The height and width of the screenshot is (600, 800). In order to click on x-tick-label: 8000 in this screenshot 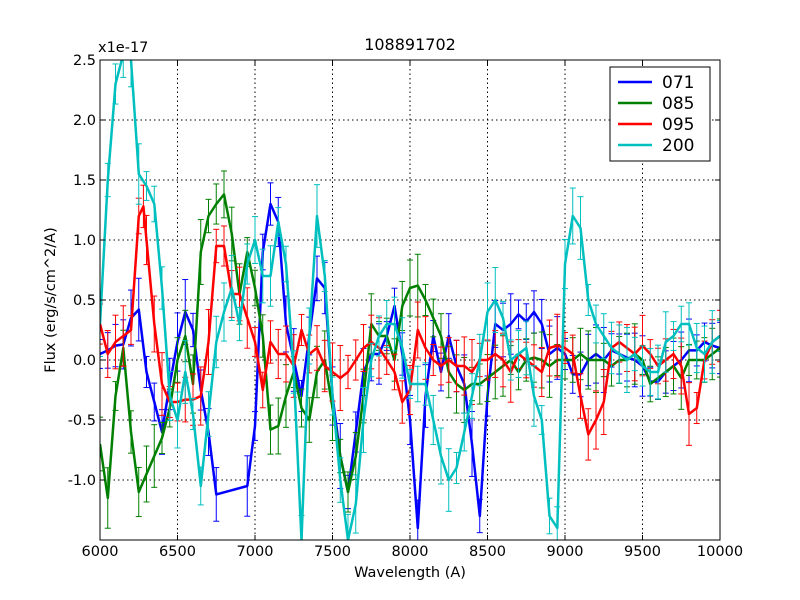, I will do `click(410, 552)`.